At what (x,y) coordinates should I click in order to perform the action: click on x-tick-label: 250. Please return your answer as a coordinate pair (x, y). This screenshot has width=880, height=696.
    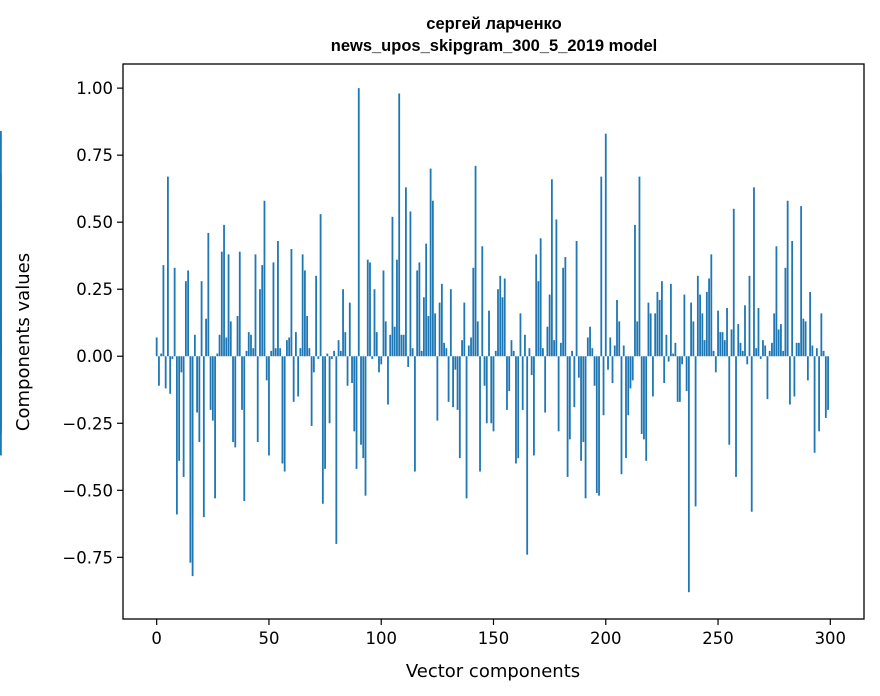
    Looking at the image, I should click on (718, 638).